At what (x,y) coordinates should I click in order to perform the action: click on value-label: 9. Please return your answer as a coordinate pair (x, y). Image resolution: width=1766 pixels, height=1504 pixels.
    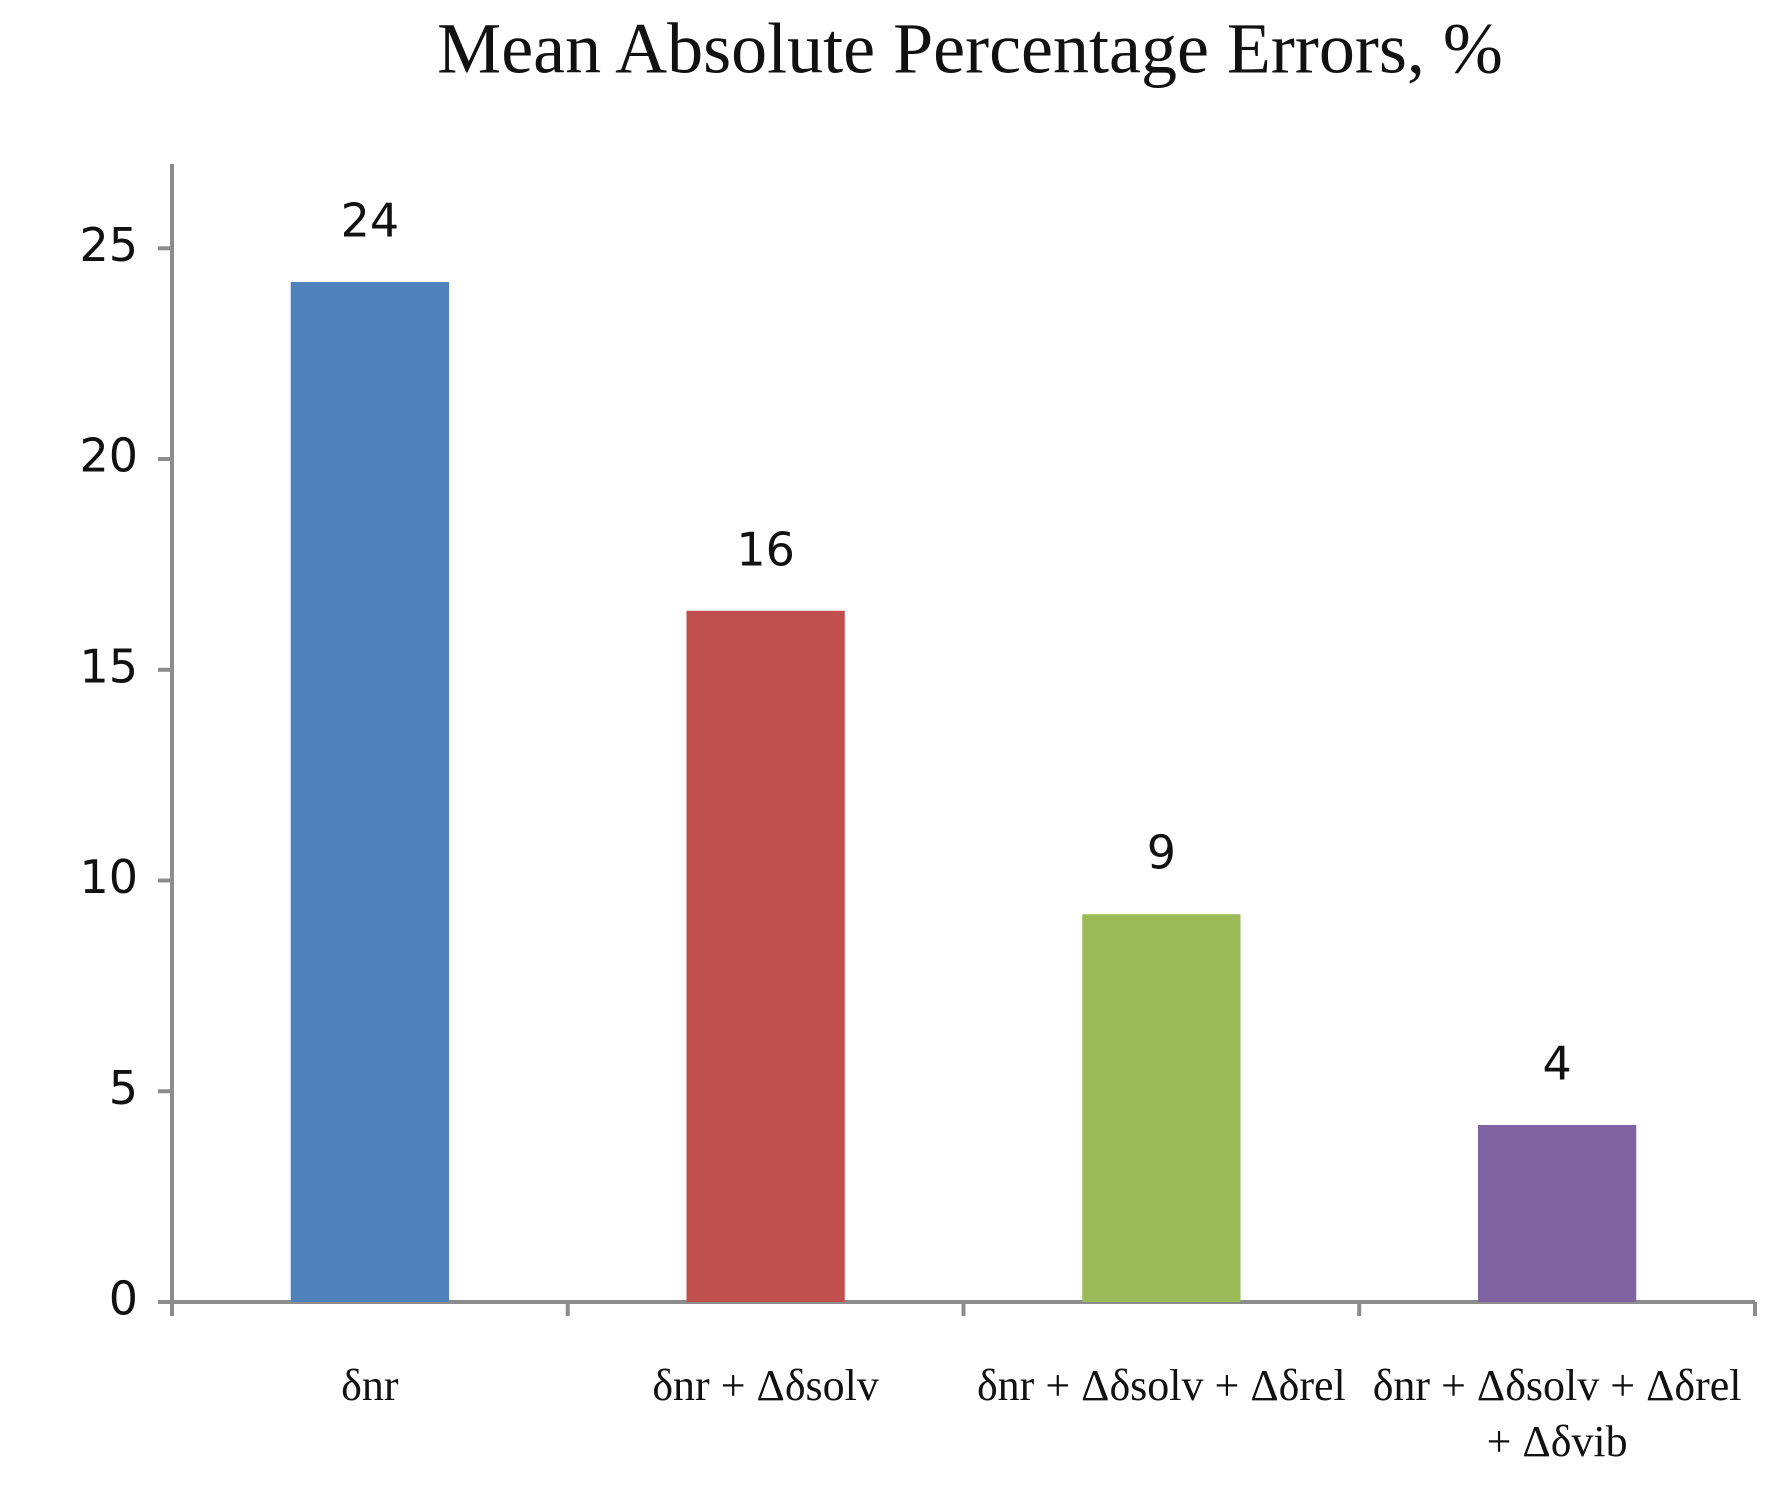
    Looking at the image, I should click on (1161, 853).